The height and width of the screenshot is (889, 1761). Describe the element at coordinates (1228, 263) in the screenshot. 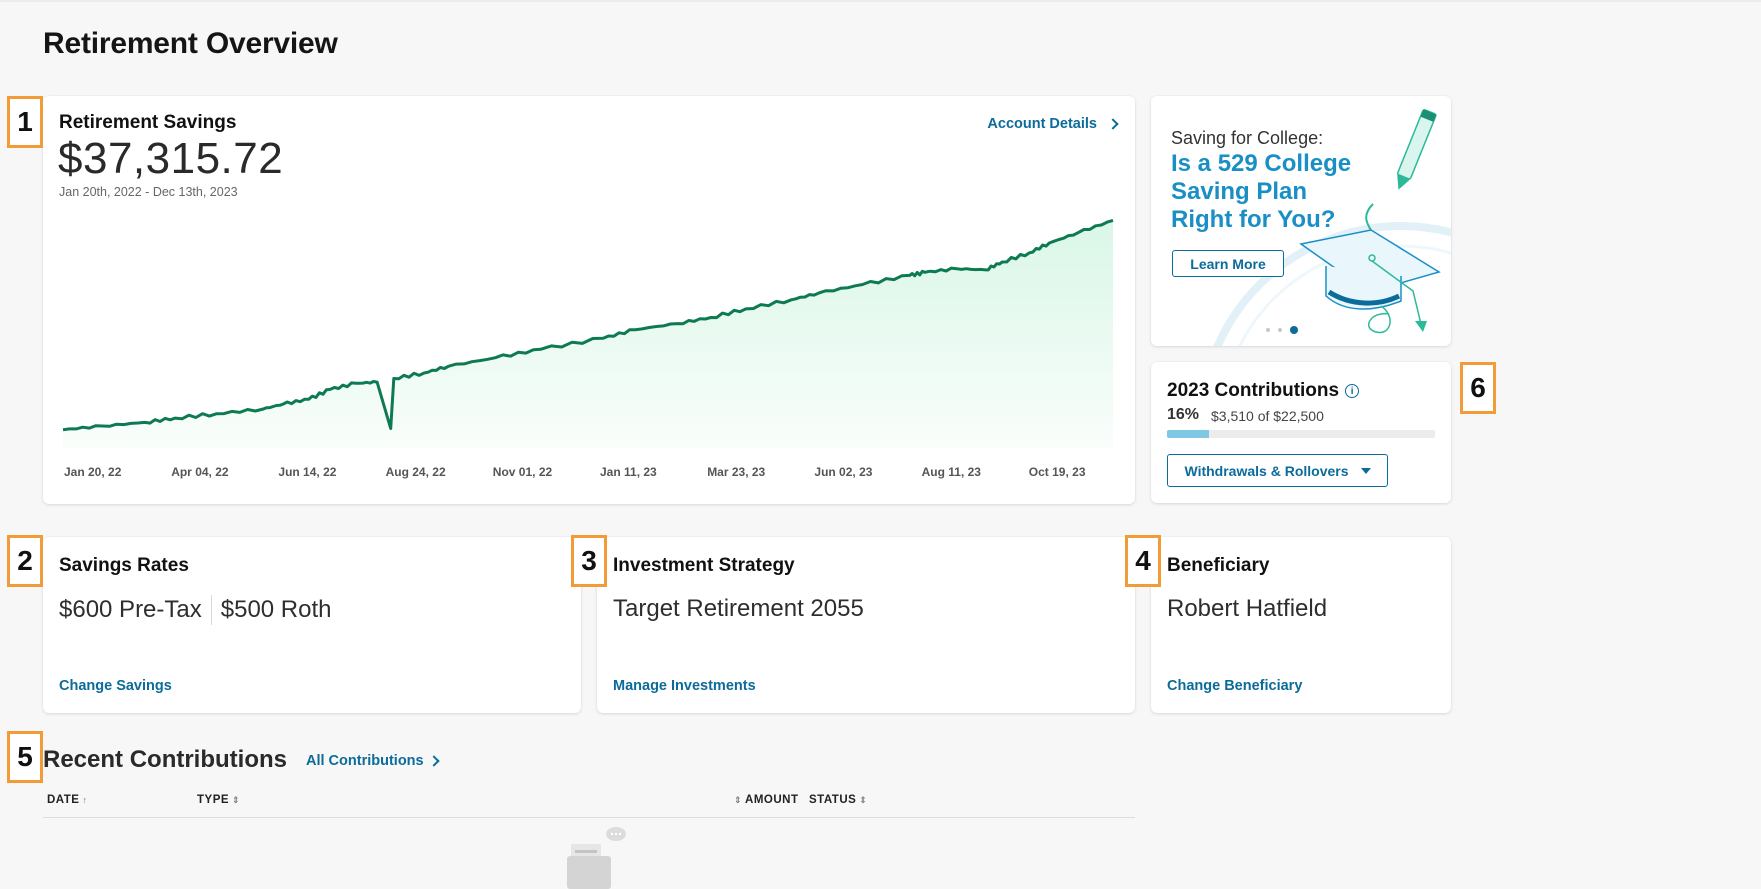

I see `learn-more-button: Learn More` at that location.